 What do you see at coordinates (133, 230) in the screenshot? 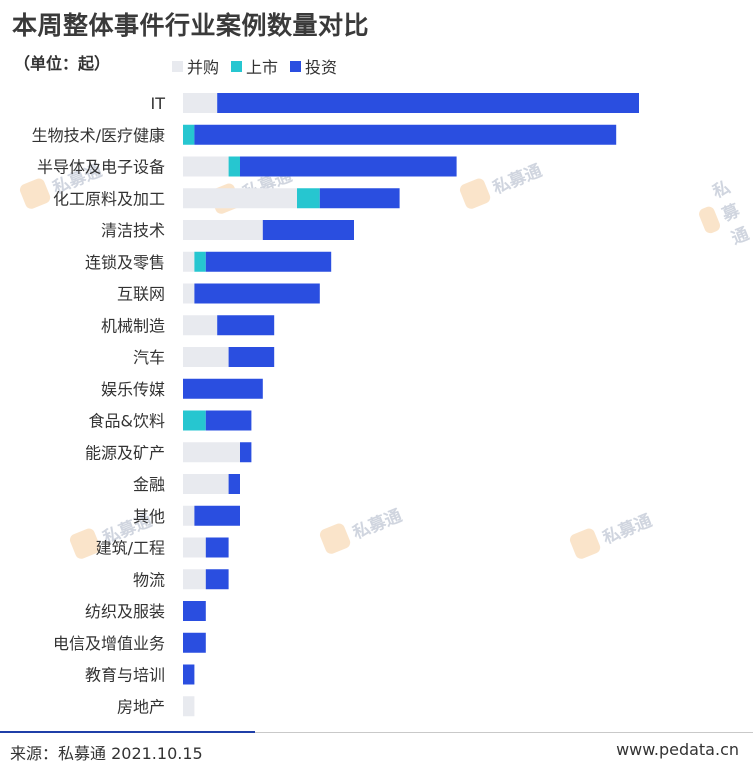
I see `category-label: 清洁技术` at bounding box center [133, 230].